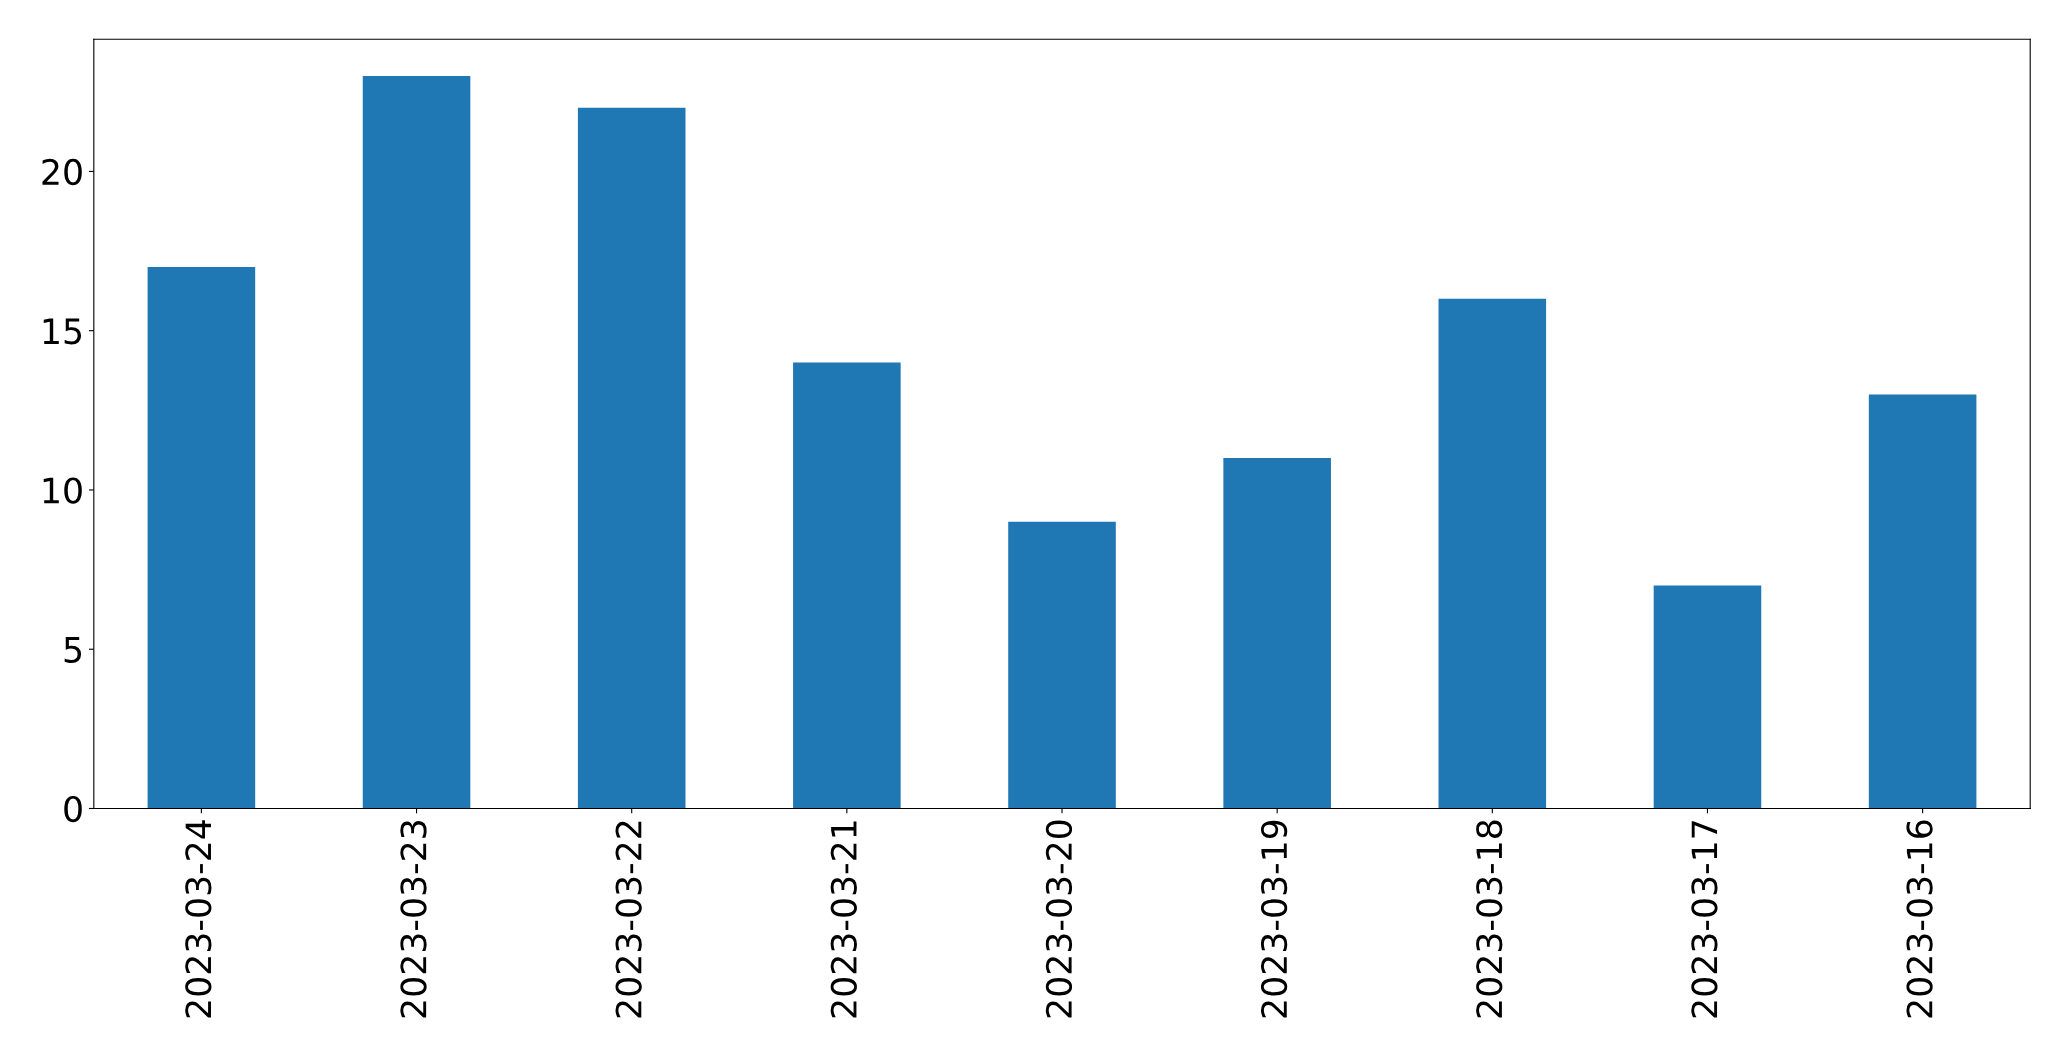 This screenshot has height=1061, width=2071. Describe the element at coordinates (1274, 919) in the screenshot. I see `x-tick-label: 2023-03-19` at that location.